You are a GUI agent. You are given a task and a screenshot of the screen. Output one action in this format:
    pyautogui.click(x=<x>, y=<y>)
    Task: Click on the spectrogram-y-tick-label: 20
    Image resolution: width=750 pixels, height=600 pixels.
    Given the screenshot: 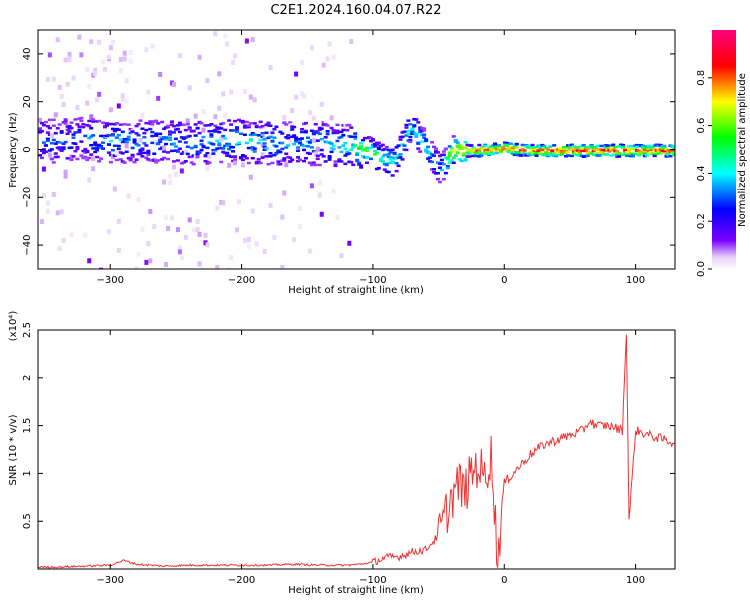 What is the action you would take?
    pyautogui.click(x=27, y=101)
    